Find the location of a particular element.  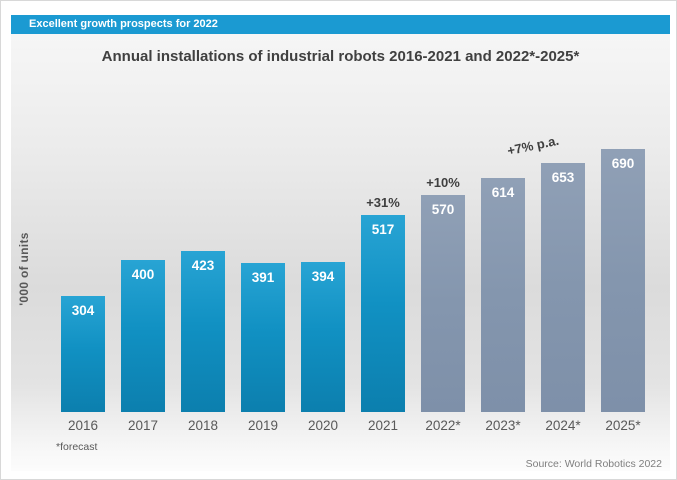

y-axis-label: '000 of units is located at coordinates (24, 269).